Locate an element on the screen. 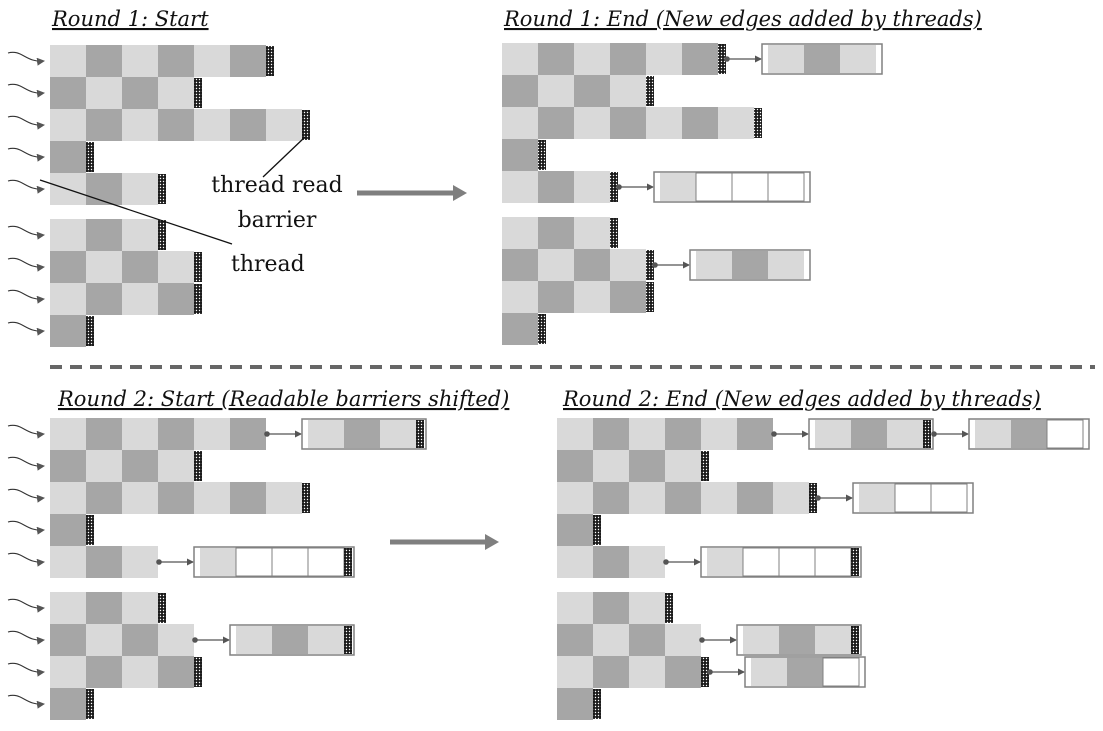  barrier-label-line2: barrier is located at coordinates (277, 220).